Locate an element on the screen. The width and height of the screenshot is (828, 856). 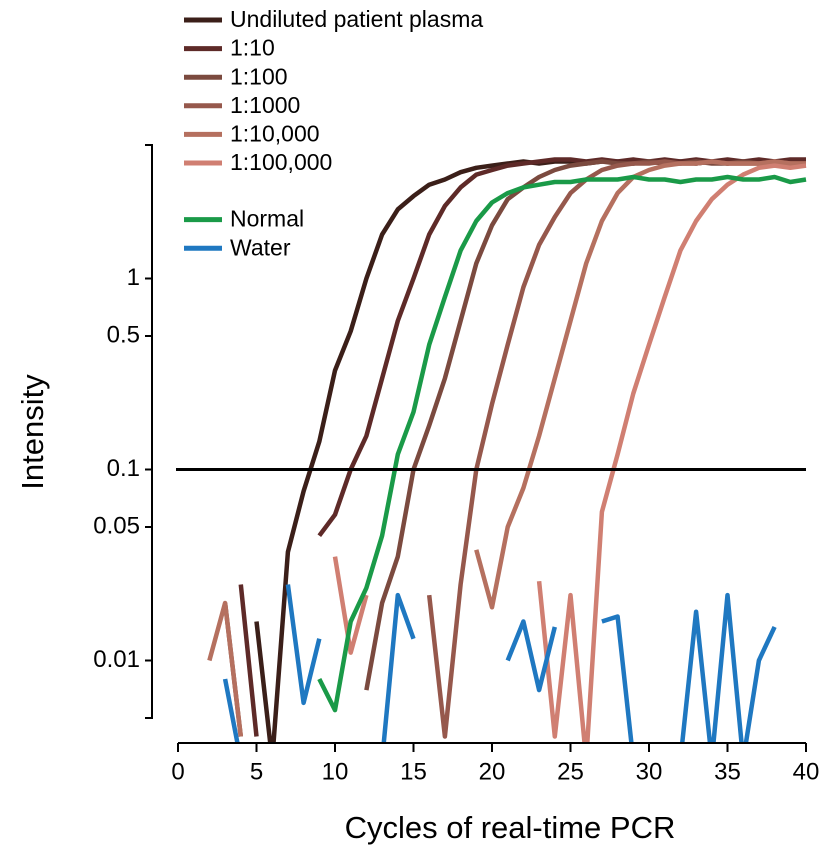
x-tick-label: 5 is located at coordinates (256, 771).